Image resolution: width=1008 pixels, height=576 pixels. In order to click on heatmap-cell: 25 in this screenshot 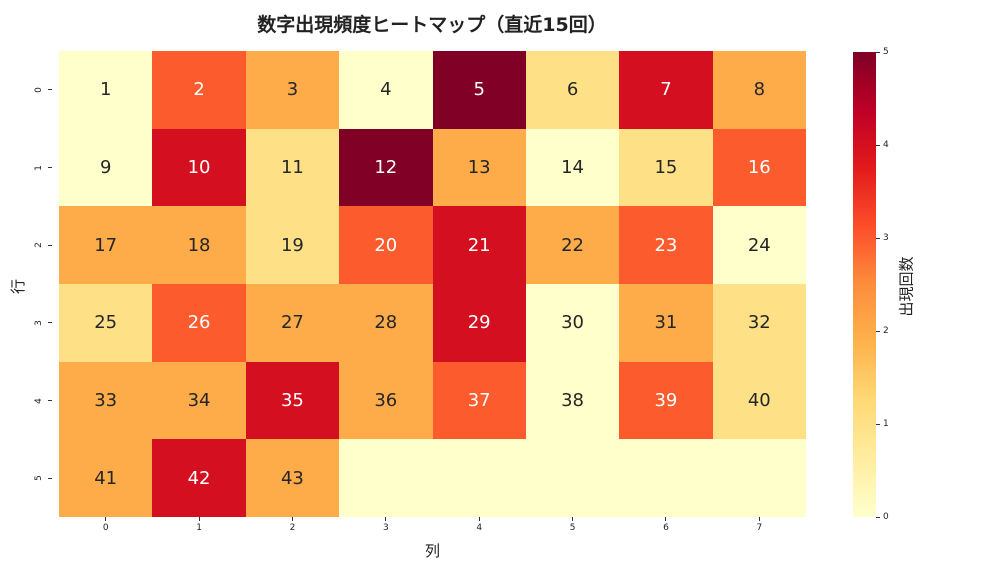, I will do `click(106, 322)`.